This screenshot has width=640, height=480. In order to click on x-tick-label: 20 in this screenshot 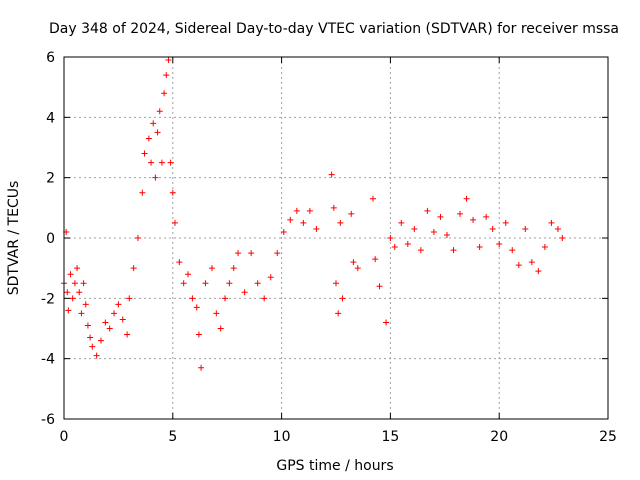, I will do `click(499, 437)`.